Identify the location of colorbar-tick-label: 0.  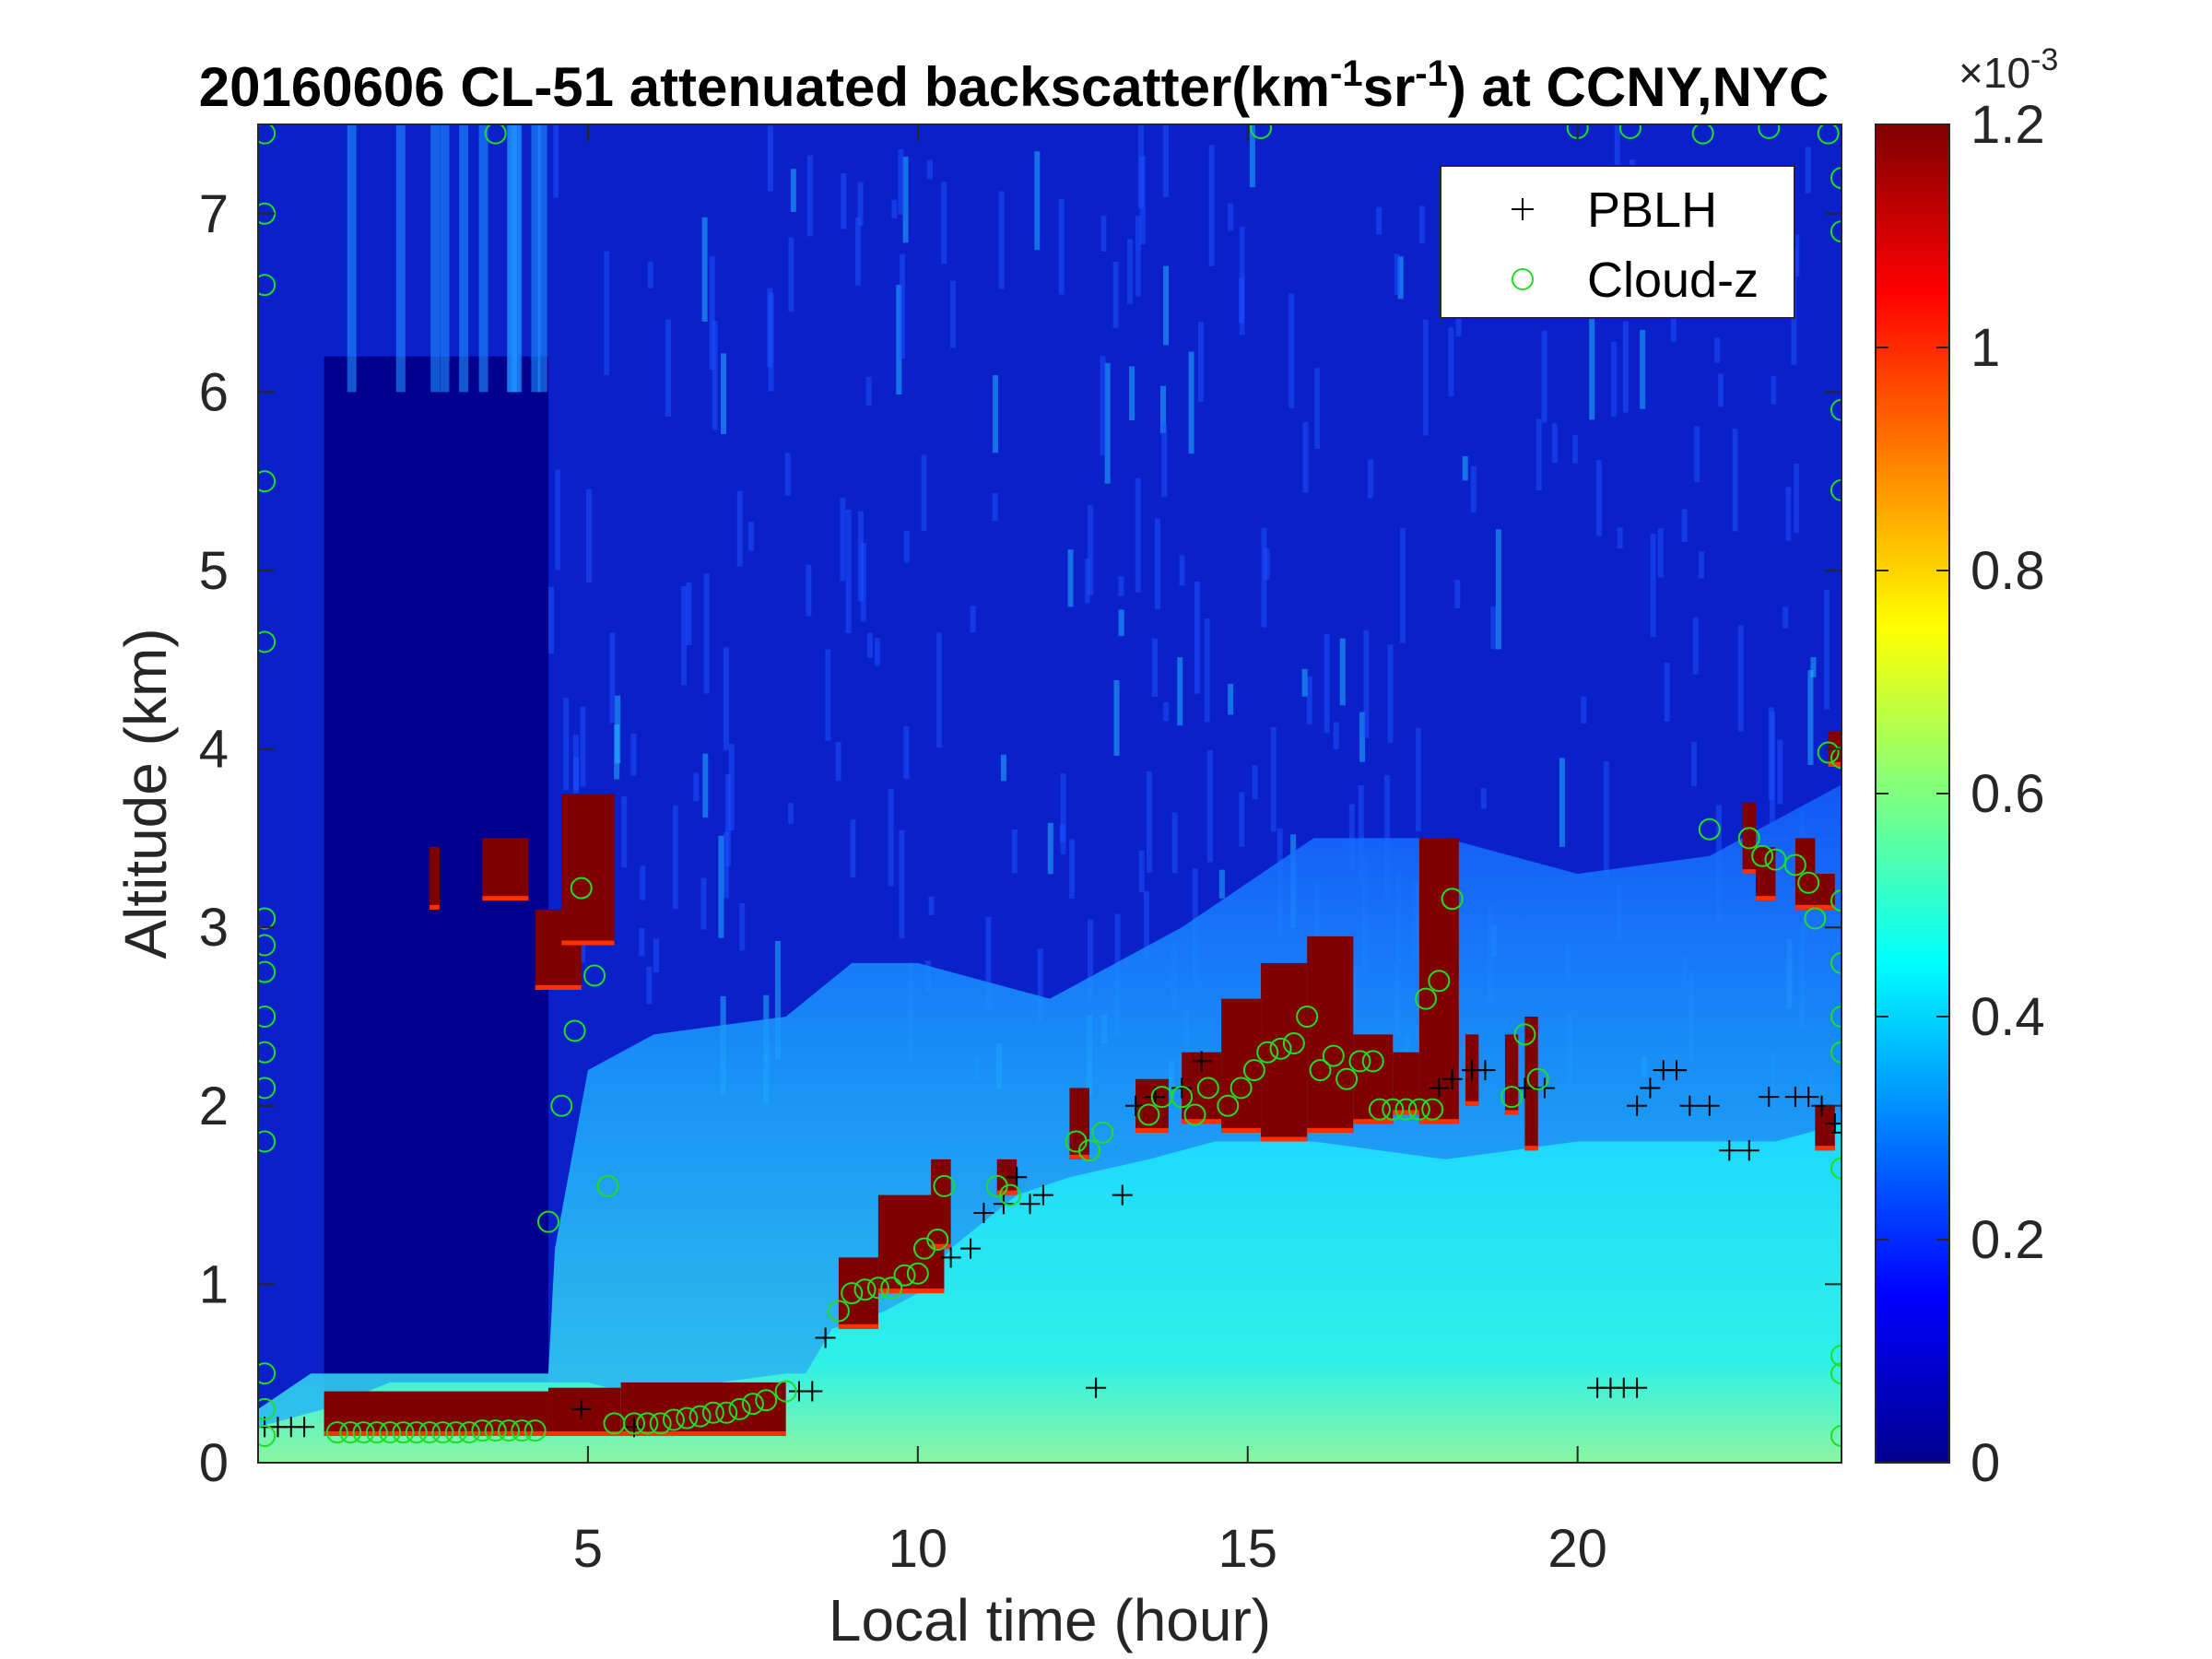
(1985, 1463).